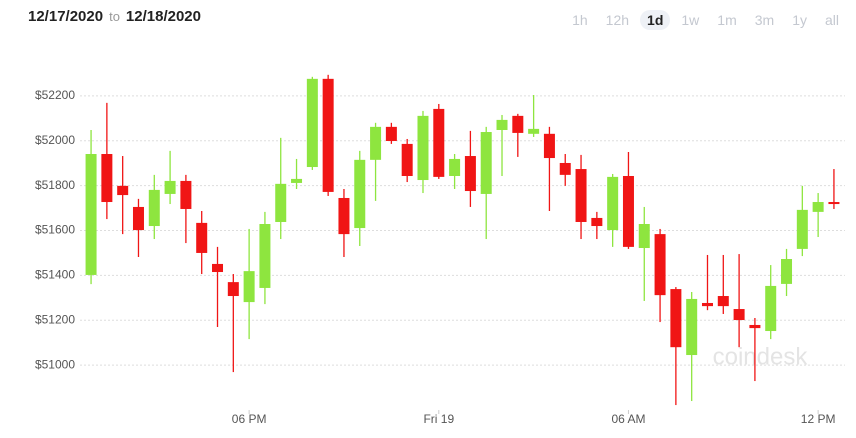 The height and width of the screenshot is (438, 856). I want to click on x-tick-label: Fri 19, so click(438, 419).